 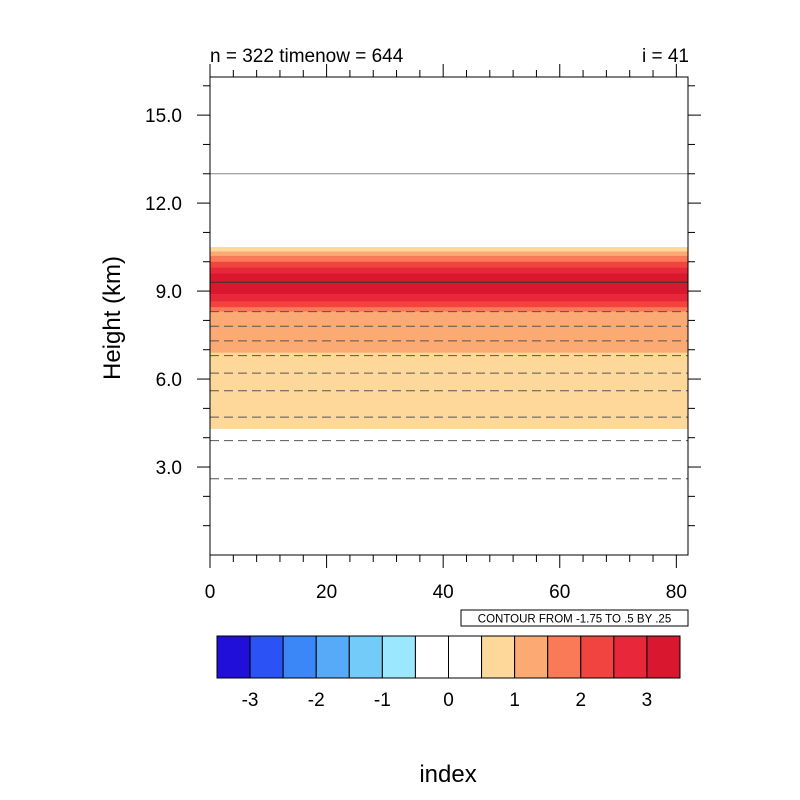 What do you see at coordinates (163, 204) in the screenshot?
I see `y-tick-label: 12.0` at bounding box center [163, 204].